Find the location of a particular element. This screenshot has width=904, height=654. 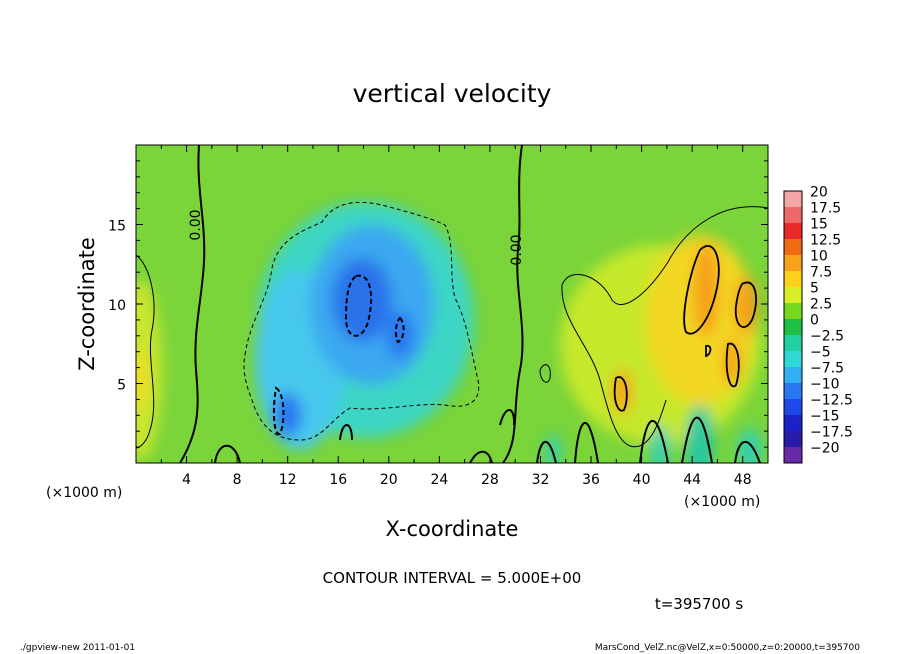

zero-contour-left is located at coordinates (192, 304).